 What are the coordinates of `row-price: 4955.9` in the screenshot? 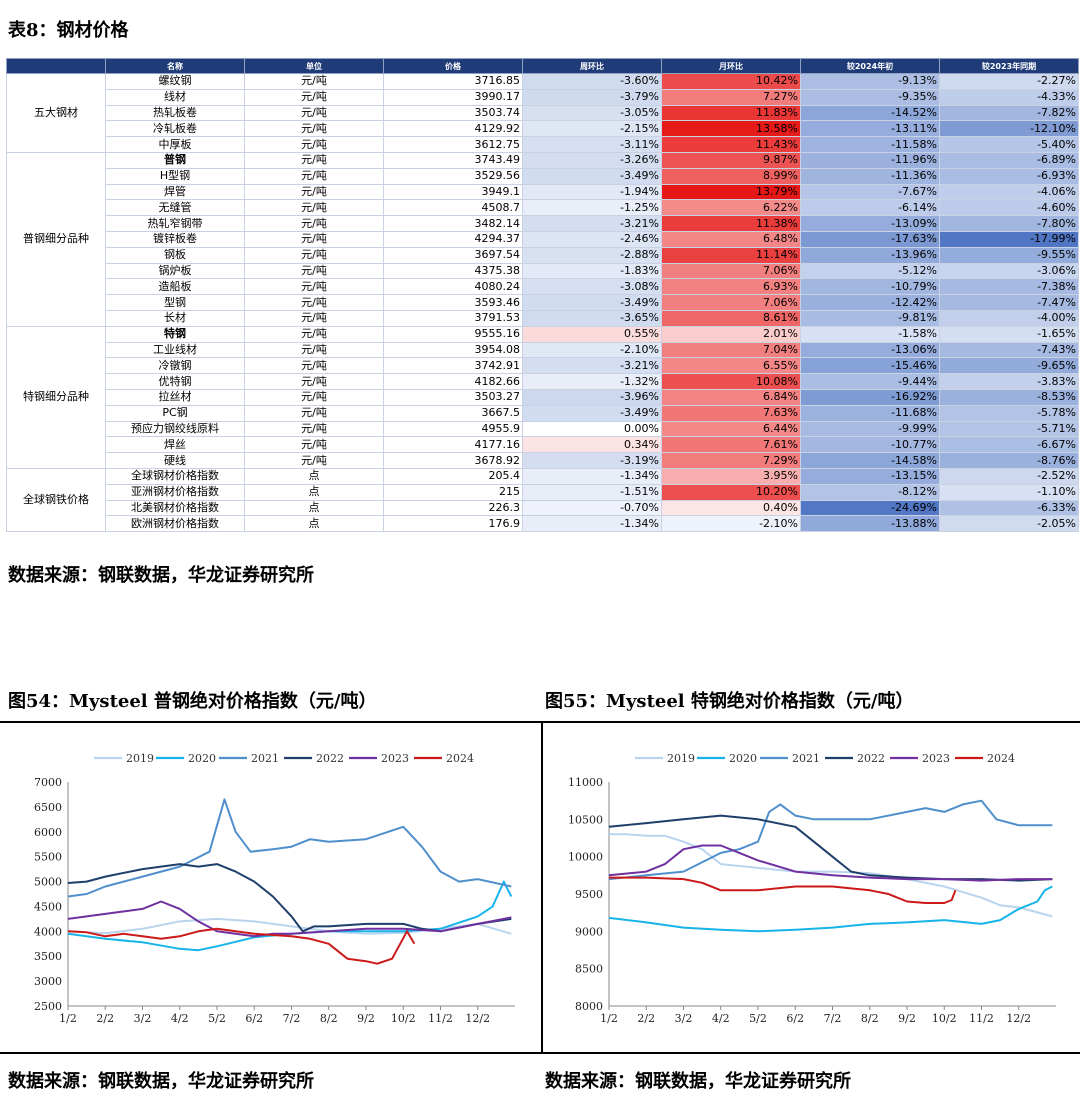 It's located at (453, 429).